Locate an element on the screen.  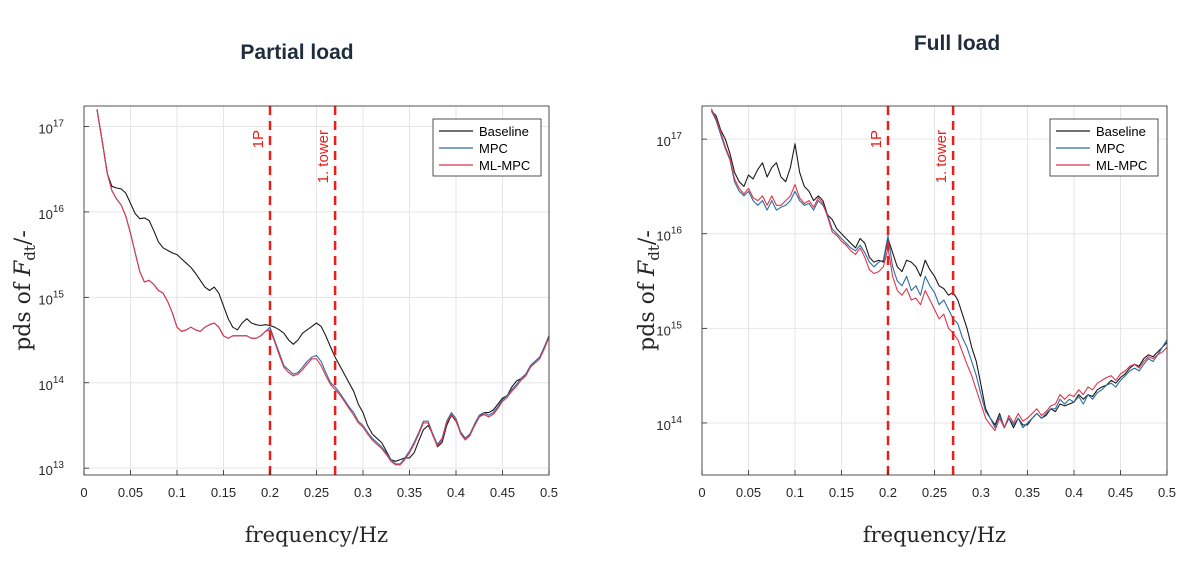
y-tick-label: 1013 is located at coordinates (51, 469).